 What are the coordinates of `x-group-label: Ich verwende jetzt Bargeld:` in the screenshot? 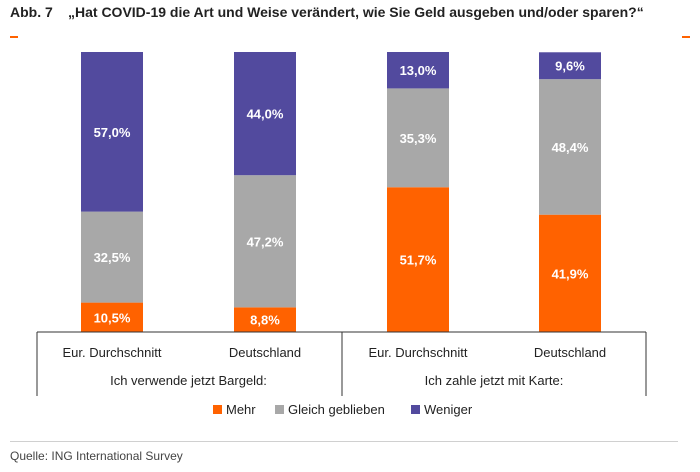 It's located at (188, 380).